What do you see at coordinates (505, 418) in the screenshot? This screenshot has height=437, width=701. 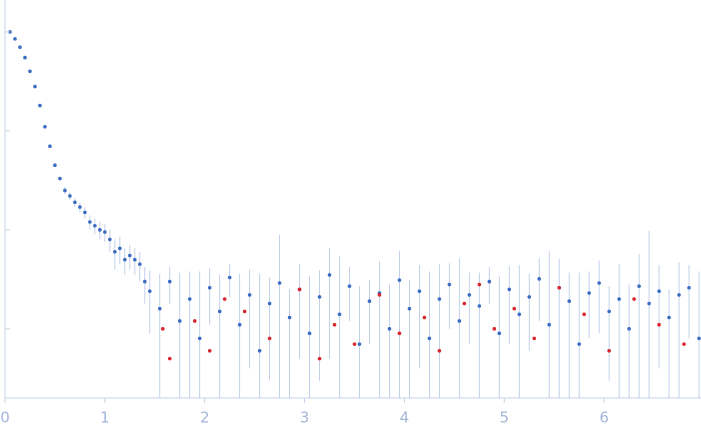 I see `x-tick-label: 5` at bounding box center [505, 418].